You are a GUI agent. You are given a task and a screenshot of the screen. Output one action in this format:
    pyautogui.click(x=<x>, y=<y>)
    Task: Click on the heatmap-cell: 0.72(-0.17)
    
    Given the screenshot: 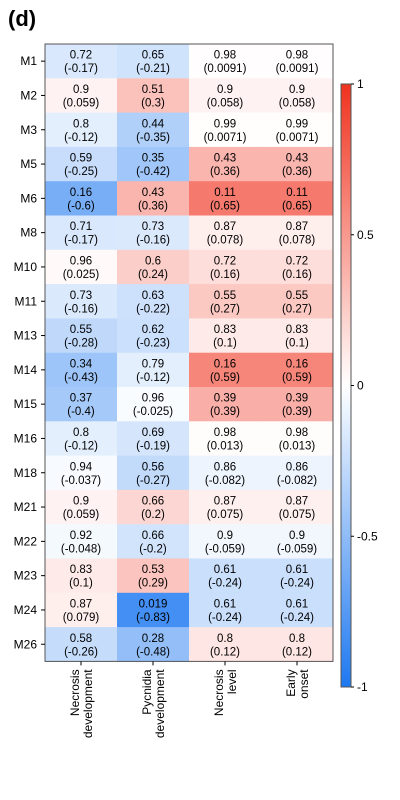 What is the action you would take?
    pyautogui.click(x=81, y=61)
    